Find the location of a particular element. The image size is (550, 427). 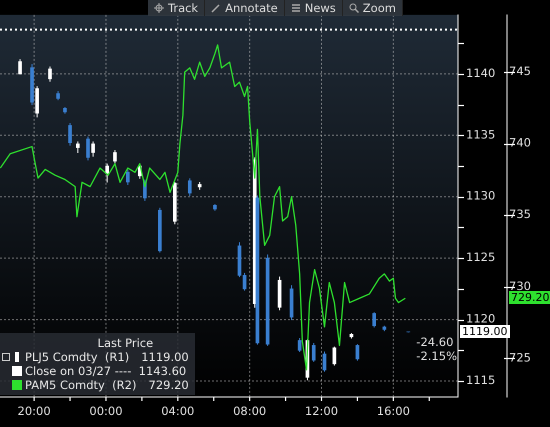

annotation: Annotate is located at coordinates (251, 8).